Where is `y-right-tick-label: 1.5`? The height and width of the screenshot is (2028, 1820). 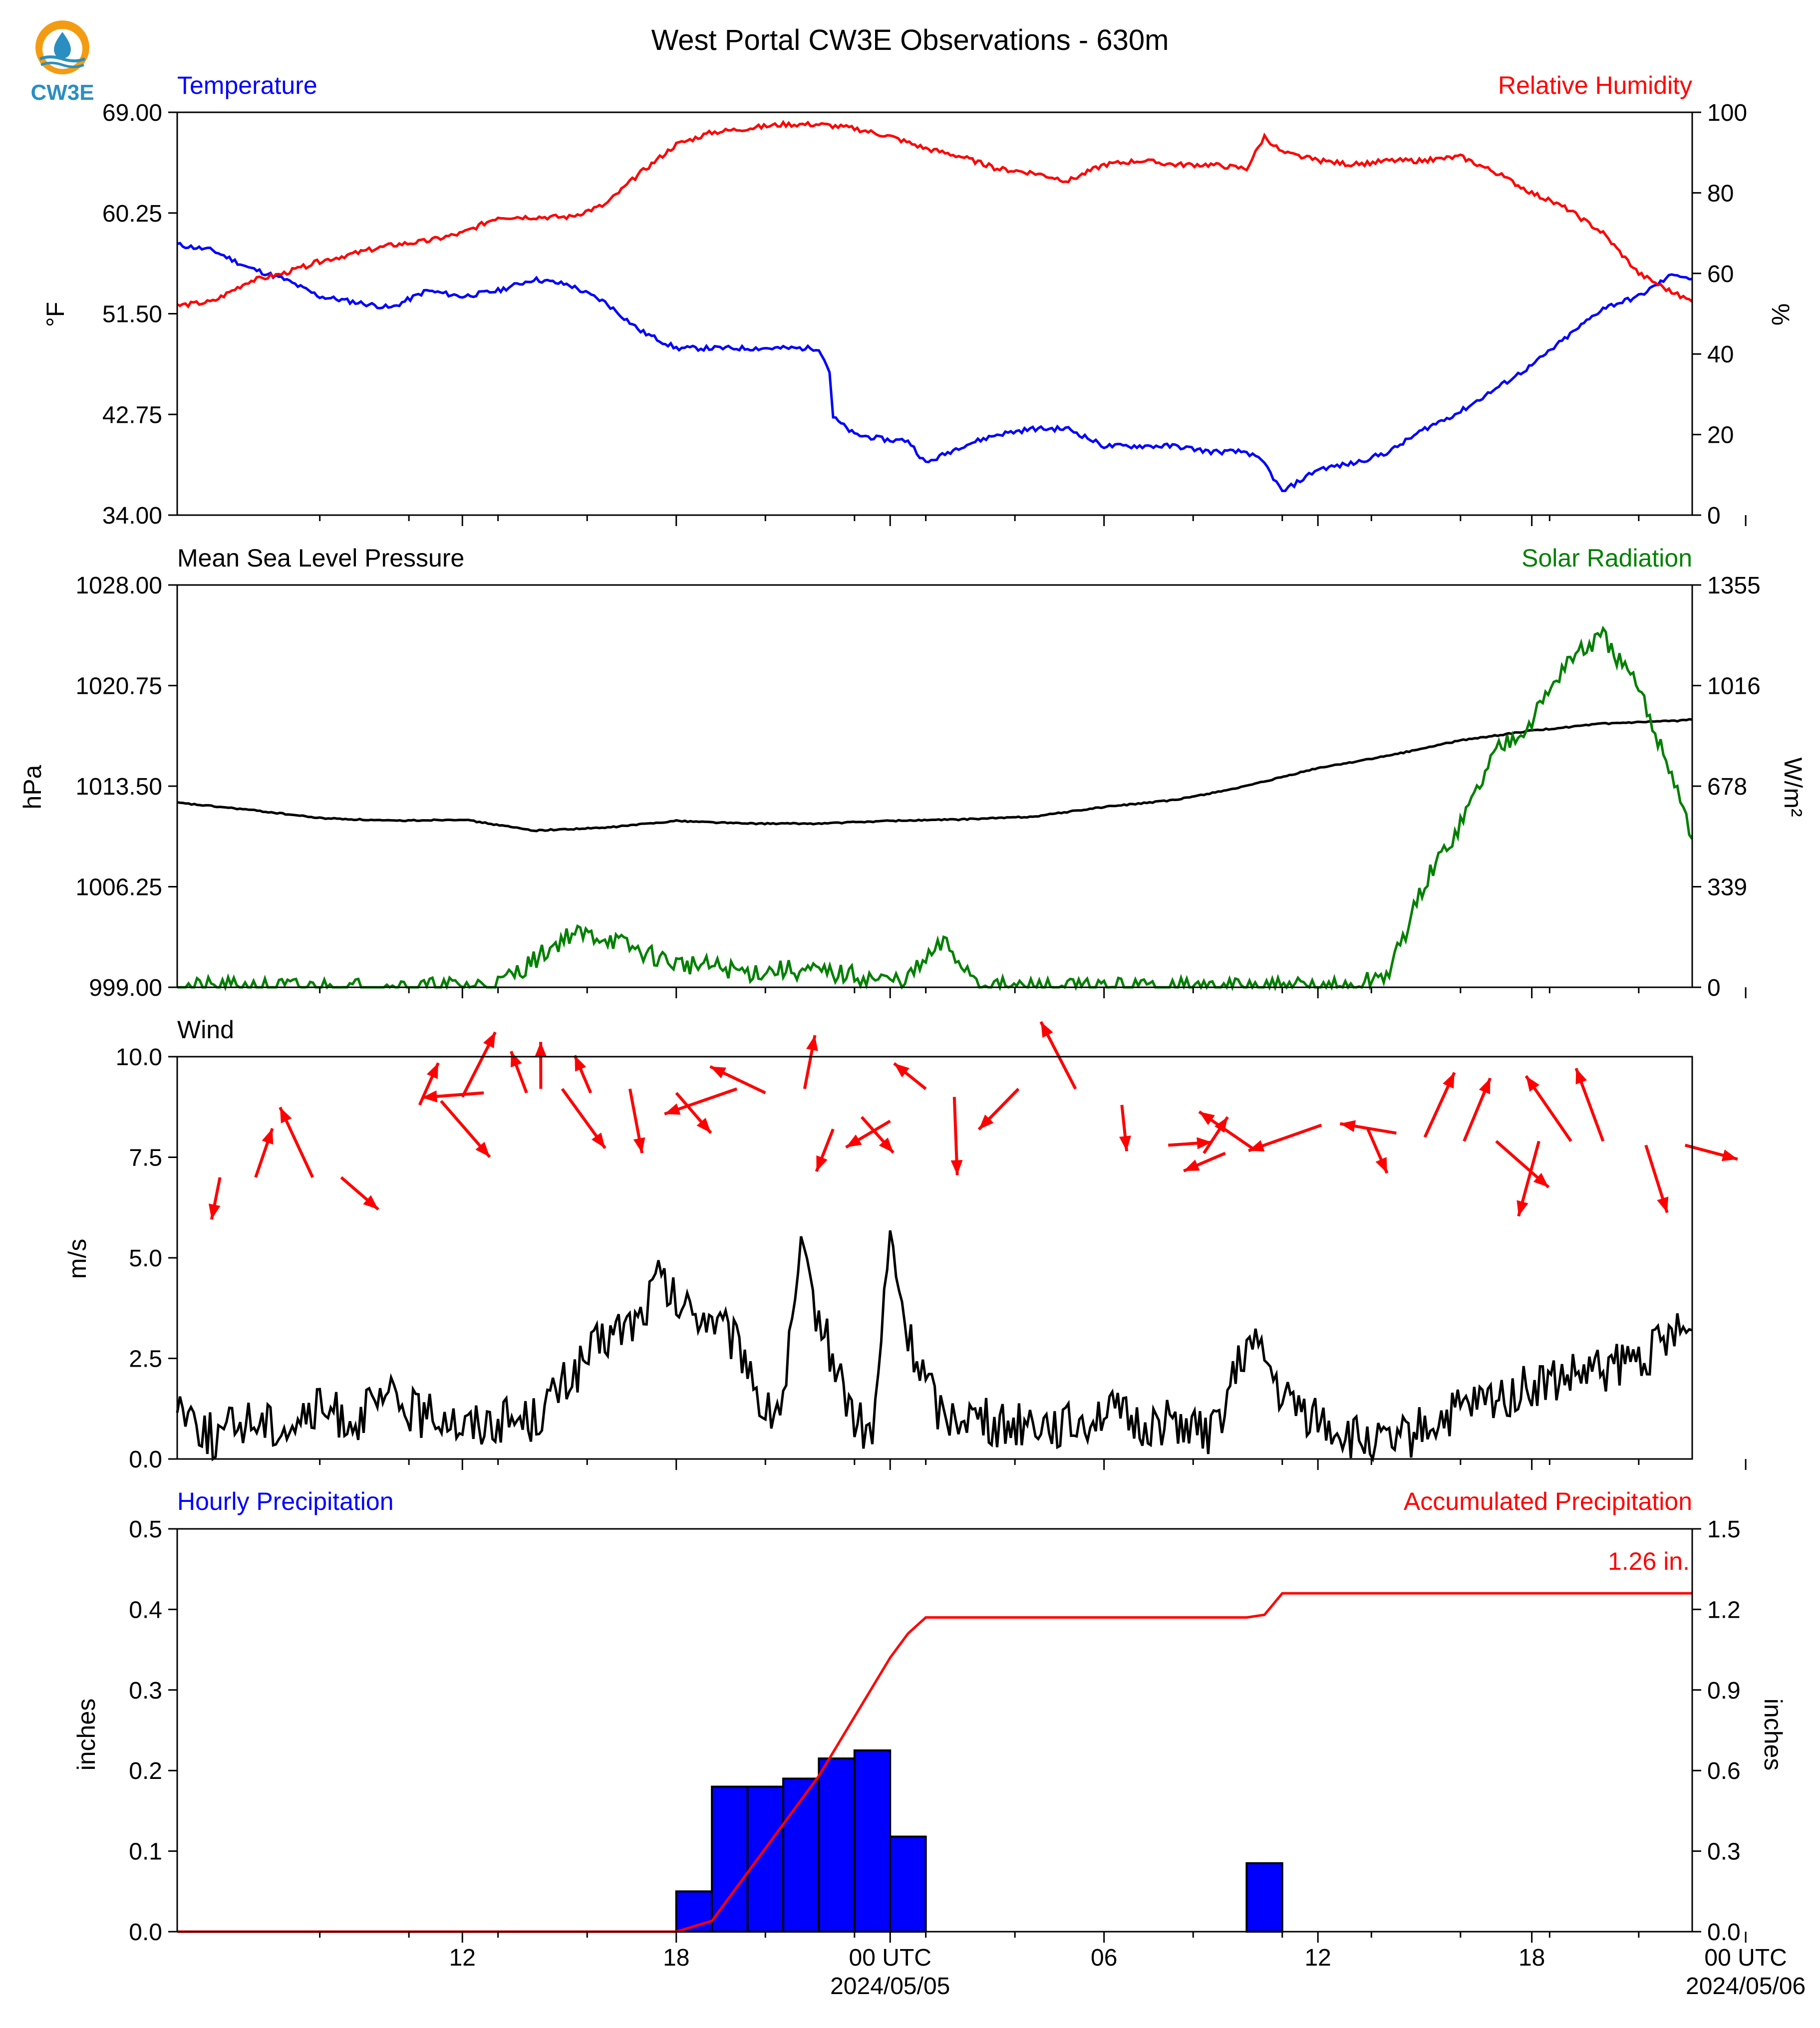
y-right-tick-label: 1.5 is located at coordinates (1724, 1529).